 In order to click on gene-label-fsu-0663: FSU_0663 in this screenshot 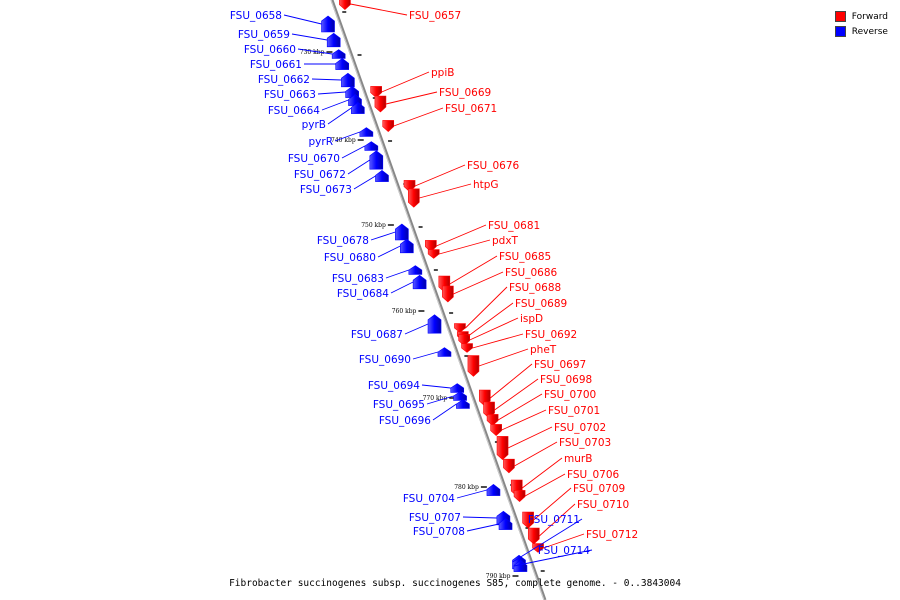, I will do `click(290, 95)`.